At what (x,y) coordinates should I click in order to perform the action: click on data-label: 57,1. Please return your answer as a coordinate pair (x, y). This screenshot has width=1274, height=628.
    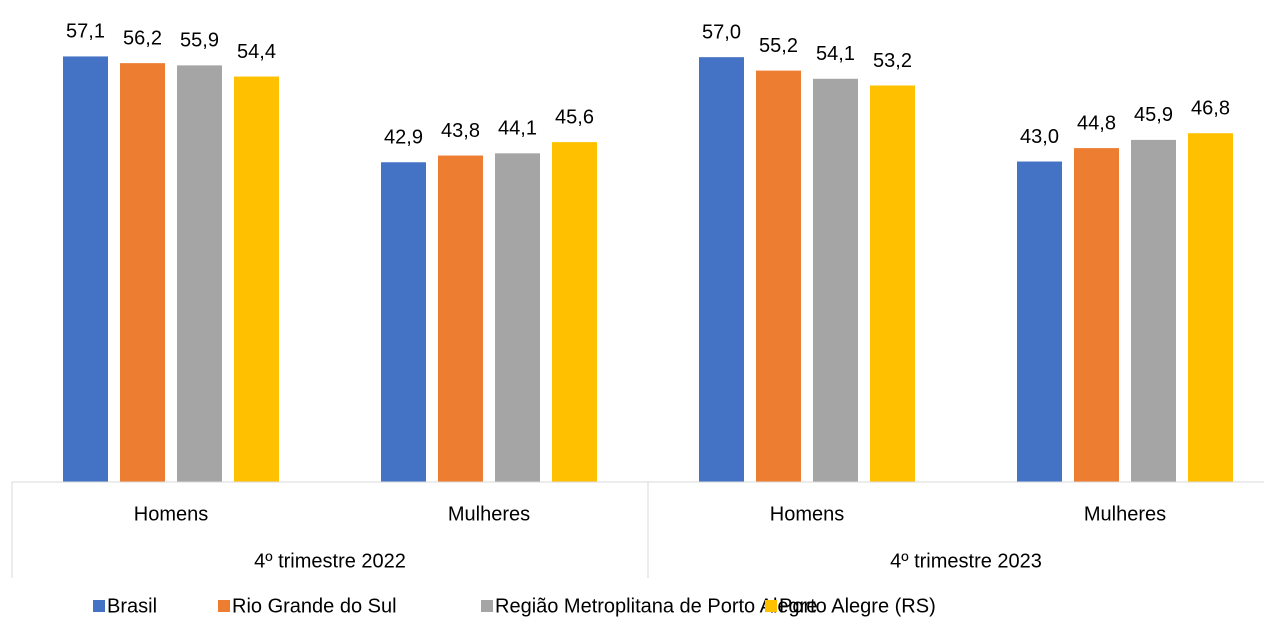
    Looking at the image, I should click on (85, 32).